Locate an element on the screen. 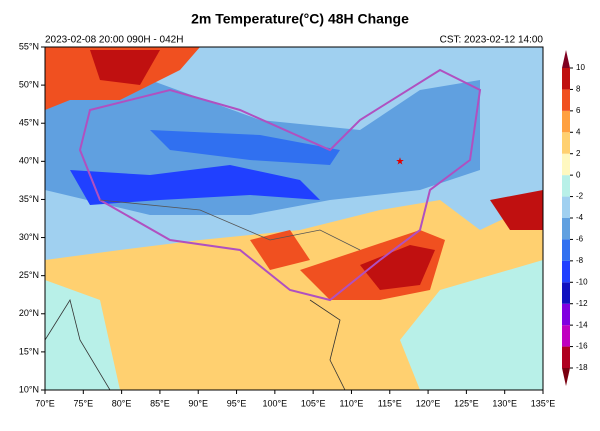 This screenshot has height=431, width=600. y-tick-label: 55°N is located at coordinates (29, 46).